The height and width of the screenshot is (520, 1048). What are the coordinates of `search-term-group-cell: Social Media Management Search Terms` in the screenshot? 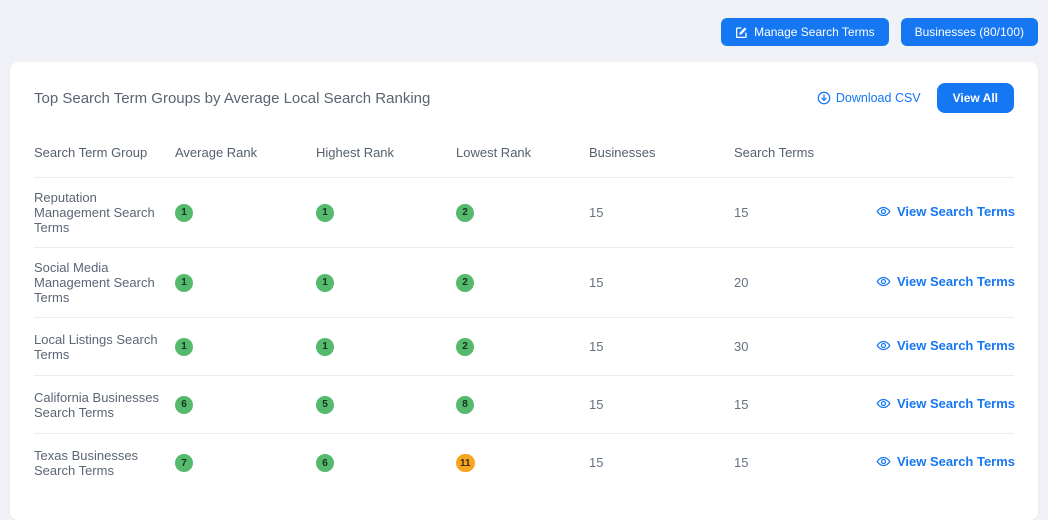 It's located at (104, 282).